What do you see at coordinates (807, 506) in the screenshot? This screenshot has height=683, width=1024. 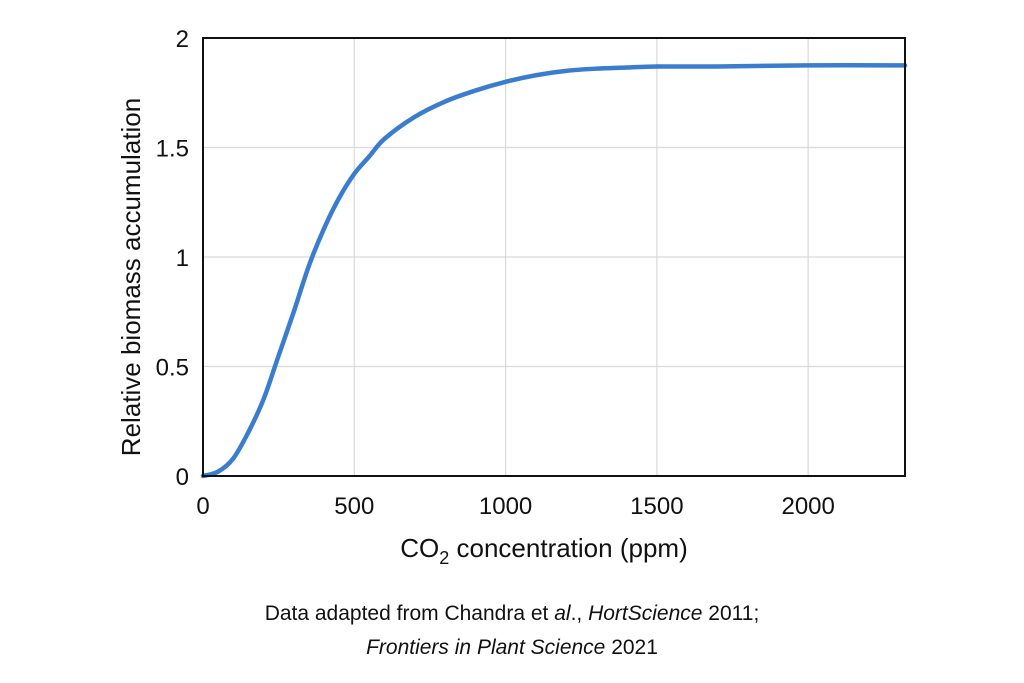 I see `x-tick-label: 2000` at bounding box center [807, 506].